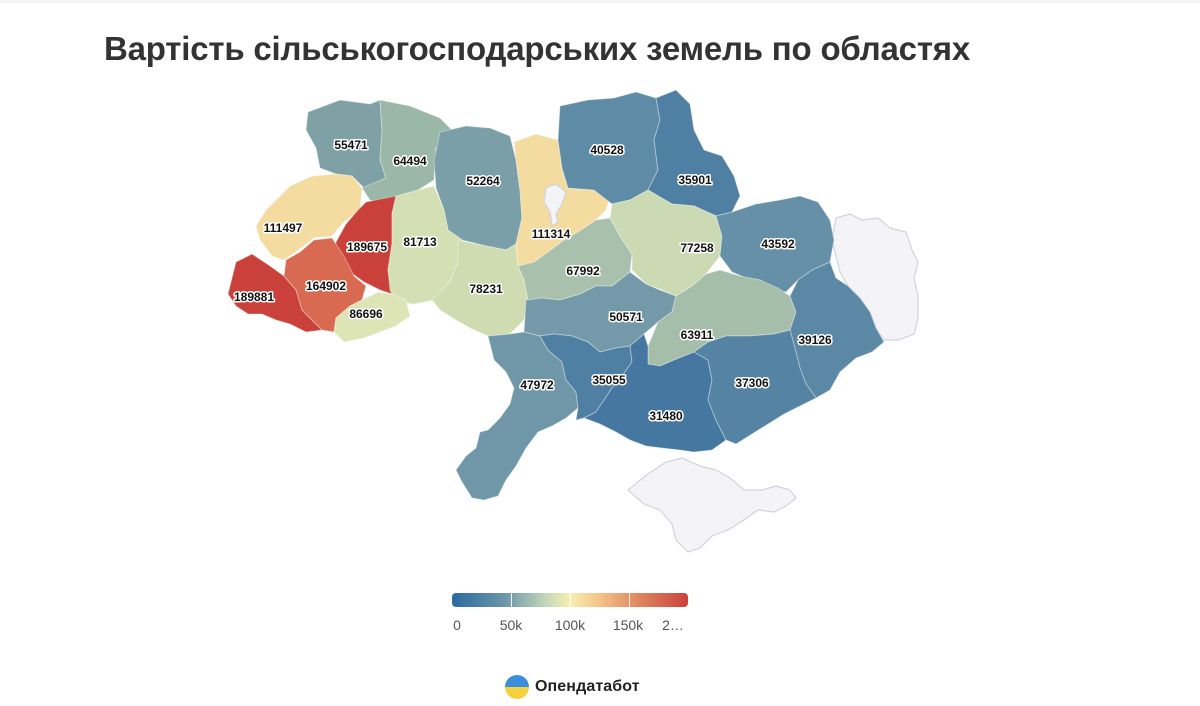  I want to click on region-zakarpattia, so click(275, 293).